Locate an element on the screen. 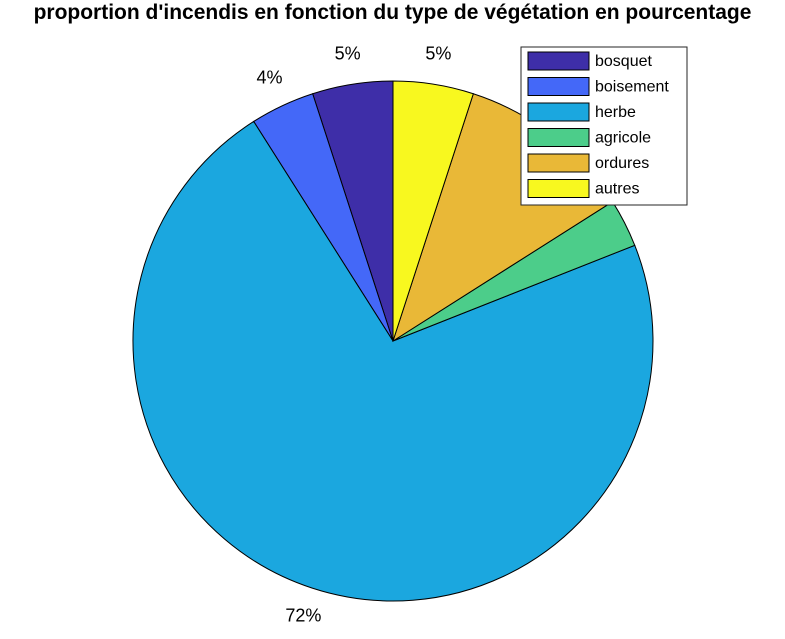 This screenshot has height=639, width=785. legend-swatch-agricole is located at coordinates (558, 137).